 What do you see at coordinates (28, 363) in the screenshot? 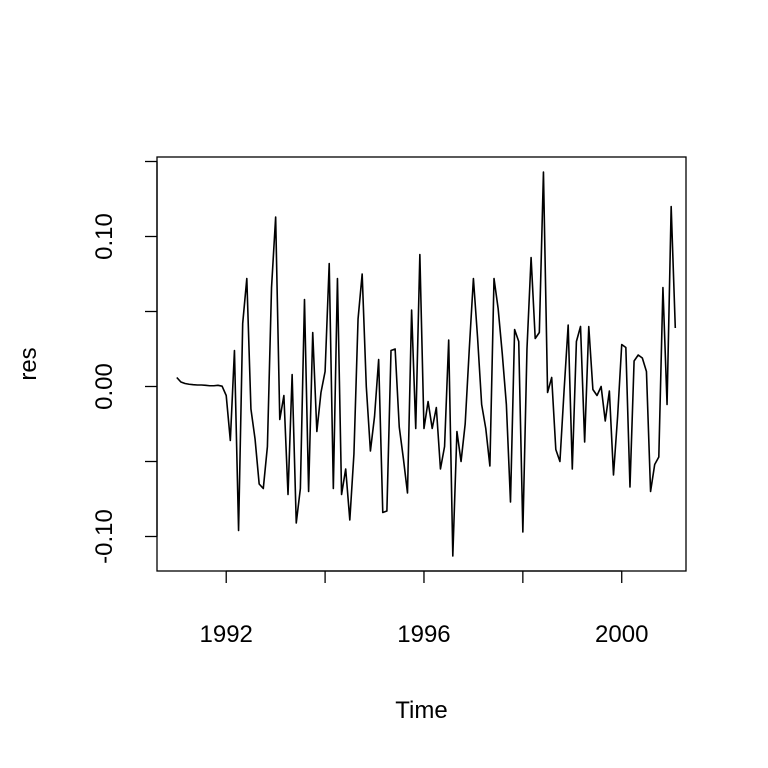
I see `y-axis-label: res` at bounding box center [28, 363].